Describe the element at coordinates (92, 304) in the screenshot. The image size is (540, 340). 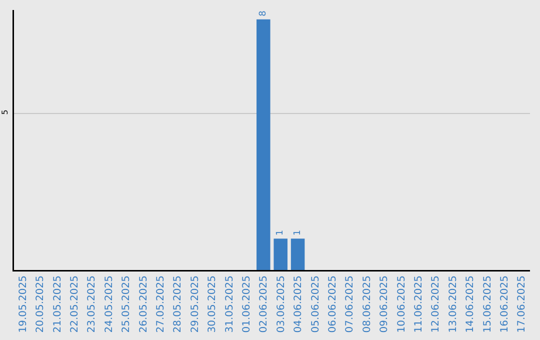
I see `x-tick-label: 23.05.2025` at that location.